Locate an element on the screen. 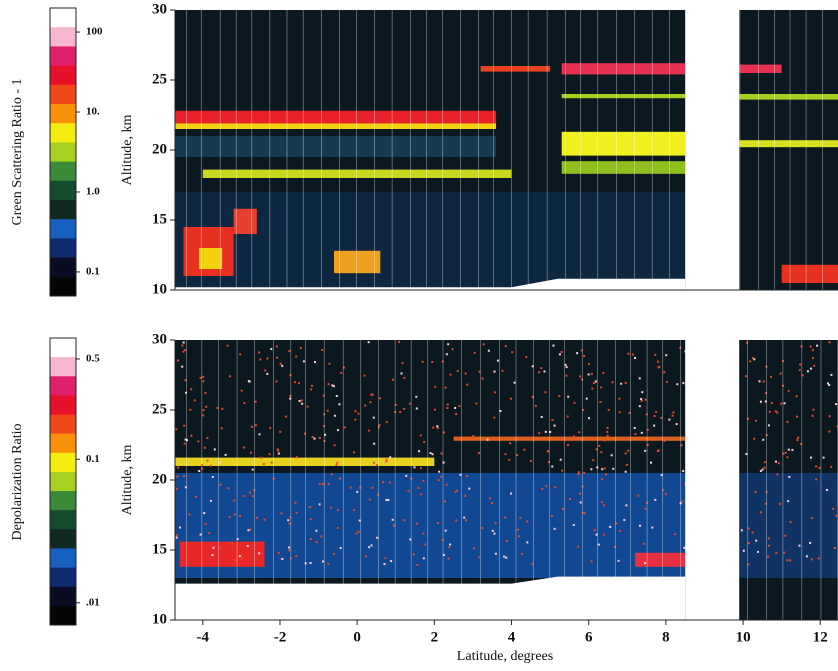 This screenshot has width=838, height=671. y-tick-label: 15 is located at coordinates (159, 549).